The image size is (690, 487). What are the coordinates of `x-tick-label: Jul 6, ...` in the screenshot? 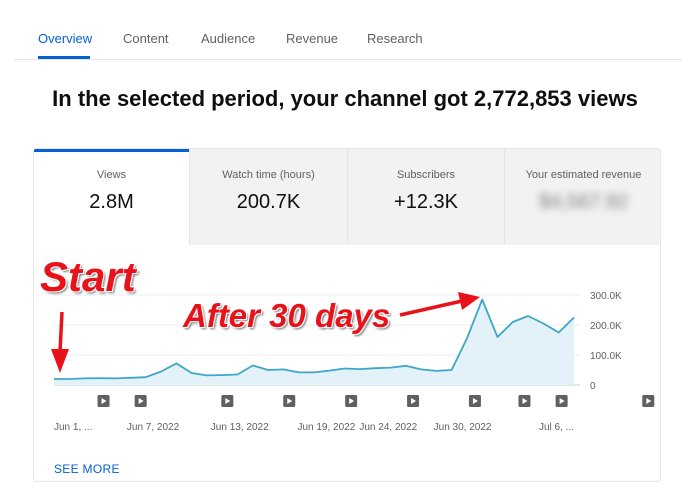 It's located at (556, 427).